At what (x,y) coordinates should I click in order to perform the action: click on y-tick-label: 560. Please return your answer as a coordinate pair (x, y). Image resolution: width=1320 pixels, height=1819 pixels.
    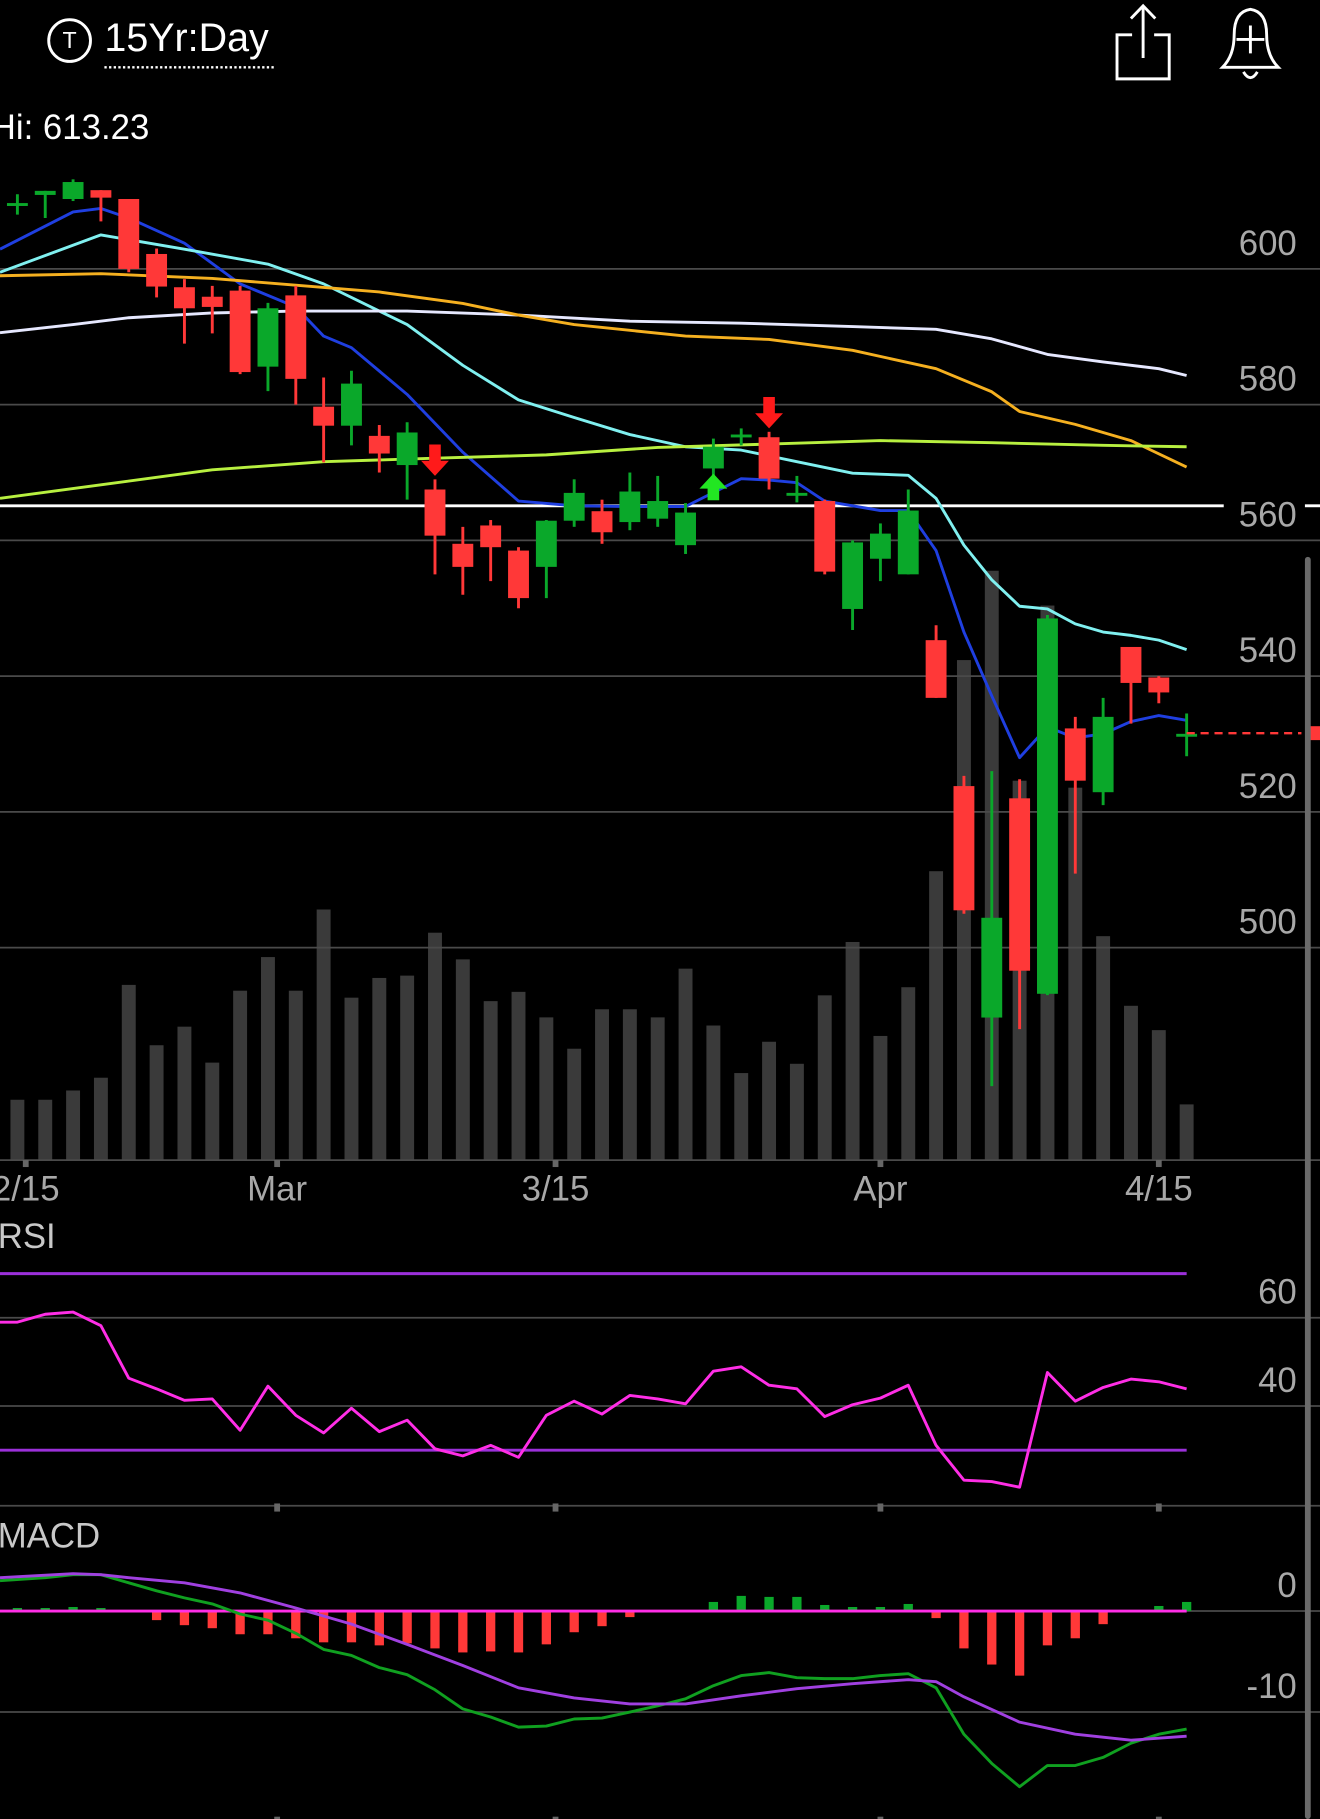
    Looking at the image, I should click on (1268, 514).